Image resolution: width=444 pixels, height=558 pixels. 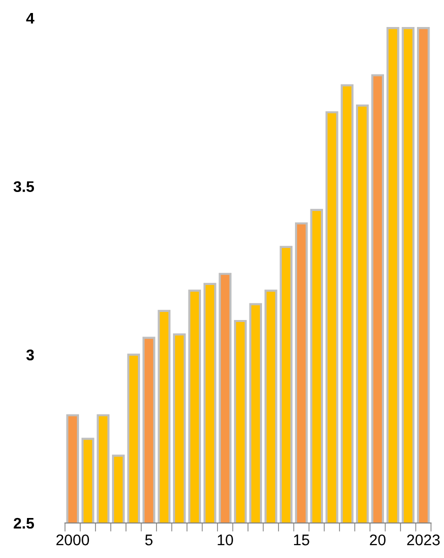 What do you see at coordinates (30, 18) in the screenshot?
I see `y-tick-label: 4` at bounding box center [30, 18].